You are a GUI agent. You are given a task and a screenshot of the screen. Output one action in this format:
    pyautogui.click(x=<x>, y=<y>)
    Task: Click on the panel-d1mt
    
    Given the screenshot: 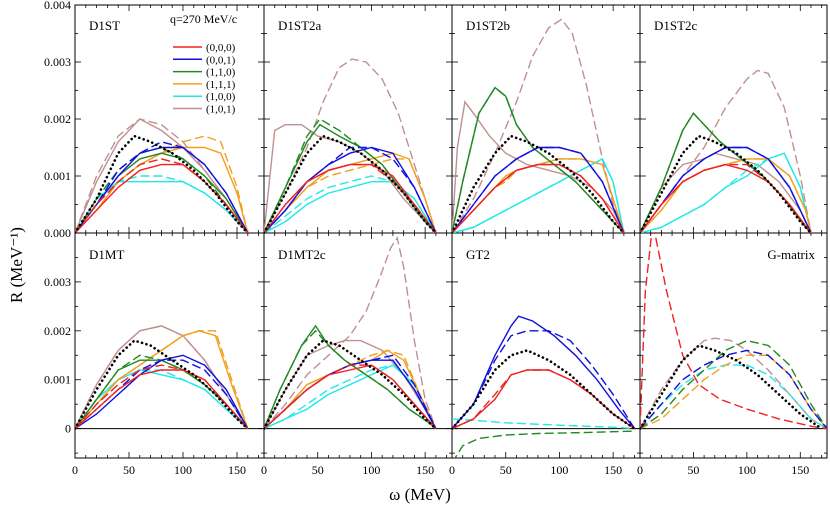 What is the action you would take?
    pyautogui.click(x=162, y=377)
    